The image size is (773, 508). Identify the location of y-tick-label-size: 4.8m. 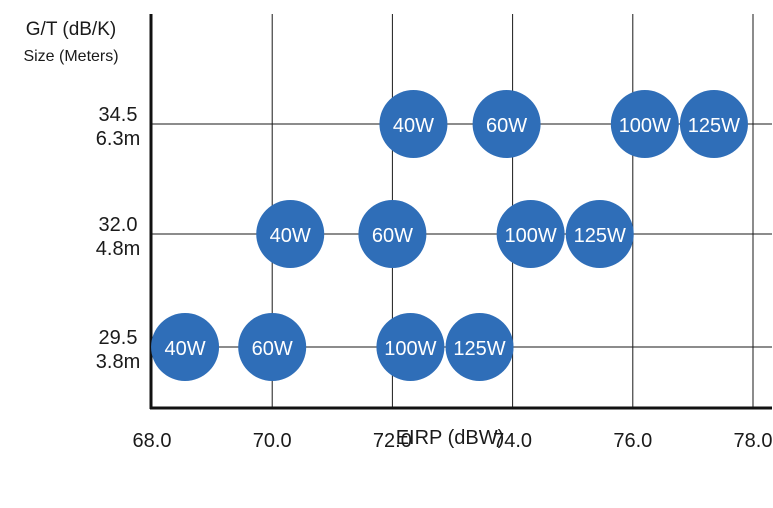
(118, 249).